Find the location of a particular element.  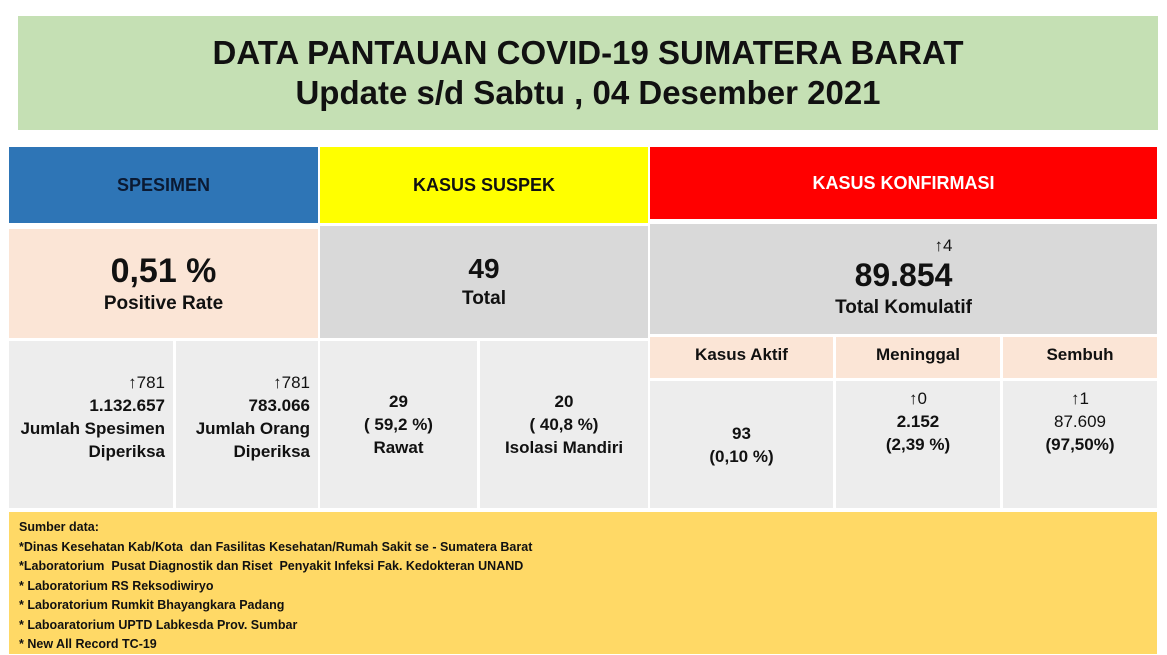

percent: (97,50%) is located at coordinates (1080, 444).